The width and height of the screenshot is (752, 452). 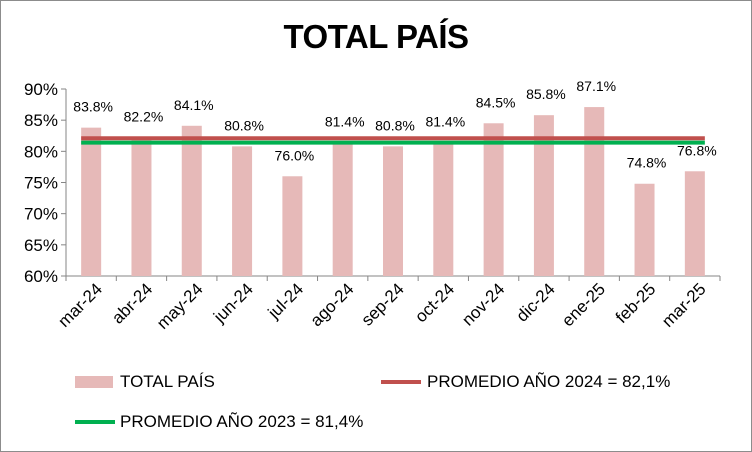 What do you see at coordinates (41, 245) in the screenshot?
I see `y-tick-label: 65%` at bounding box center [41, 245].